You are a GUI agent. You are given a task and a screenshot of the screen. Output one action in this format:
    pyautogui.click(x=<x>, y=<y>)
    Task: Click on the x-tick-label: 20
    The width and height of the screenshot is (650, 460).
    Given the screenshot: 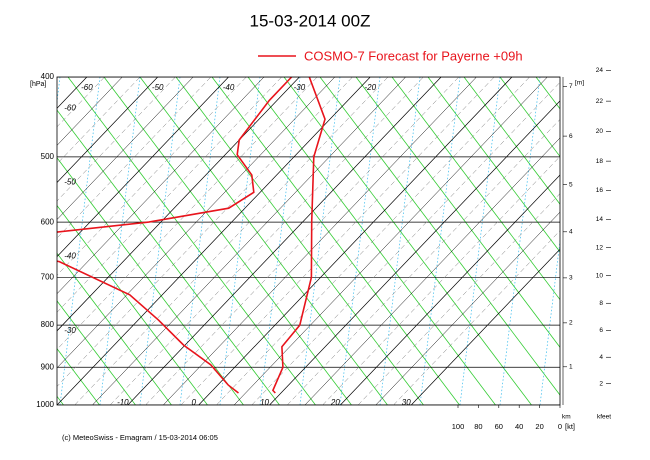 What is the action you would take?
    pyautogui.click(x=335, y=402)
    